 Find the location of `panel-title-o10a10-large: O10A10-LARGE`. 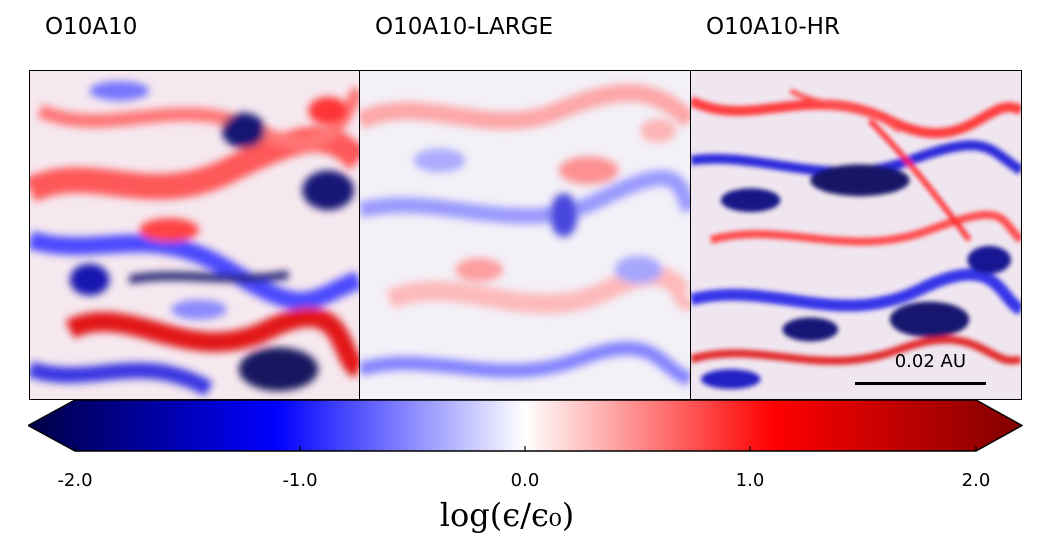

panel-title-o10a10-large: O10A10-LARGE is located at coordinates (464, 27).